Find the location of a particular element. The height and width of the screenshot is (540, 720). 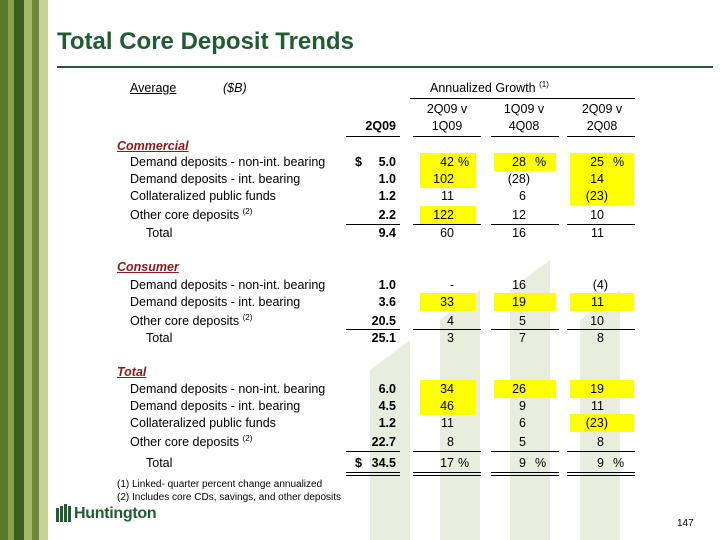

section-commercial: Commercial is located at coordinates (153, 146).